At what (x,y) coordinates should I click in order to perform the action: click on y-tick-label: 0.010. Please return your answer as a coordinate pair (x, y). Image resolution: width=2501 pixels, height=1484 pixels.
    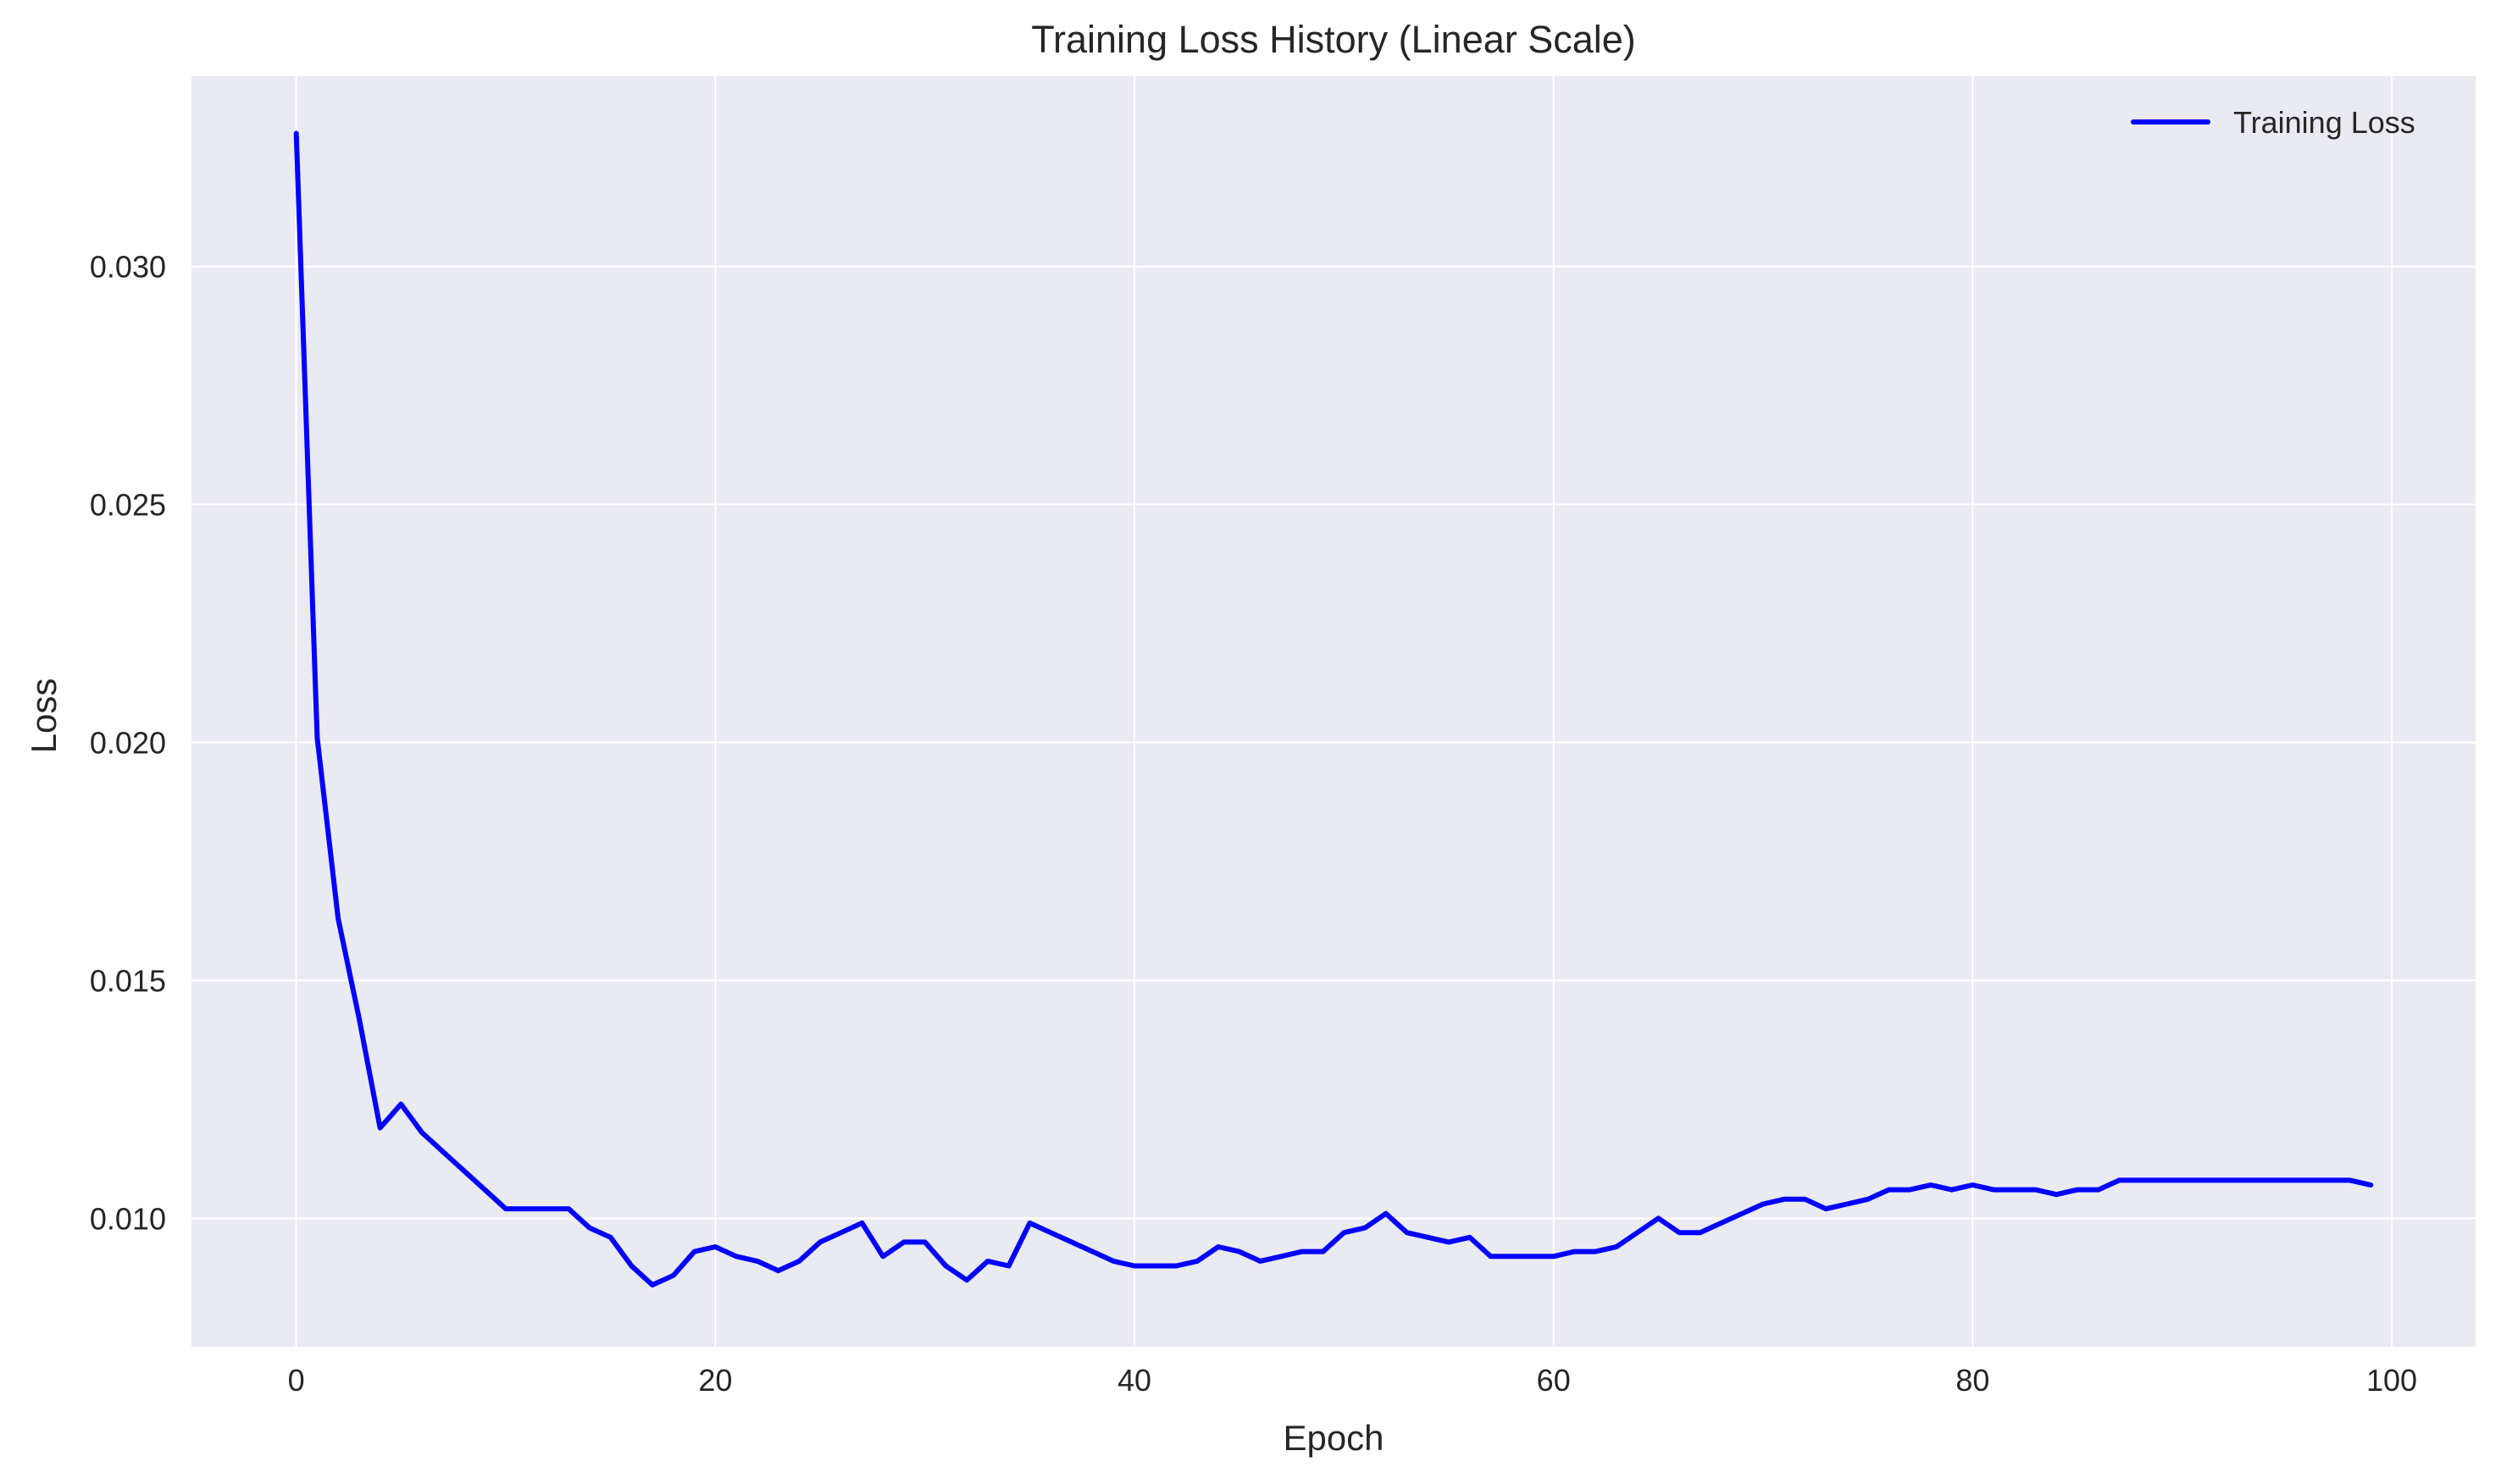
    Looking at the image, I should click on (128, 1218).